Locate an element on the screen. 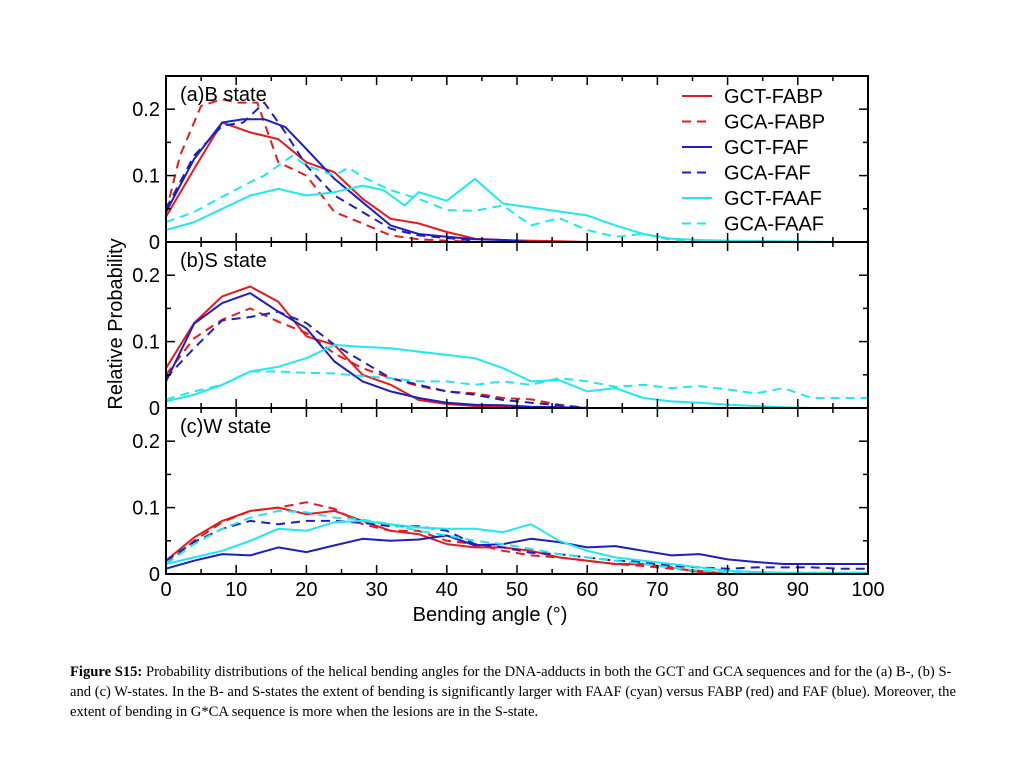 This screenshot has width=1024, height=768. legend-item: GCT-FABP is located at coordinates (752, 97).